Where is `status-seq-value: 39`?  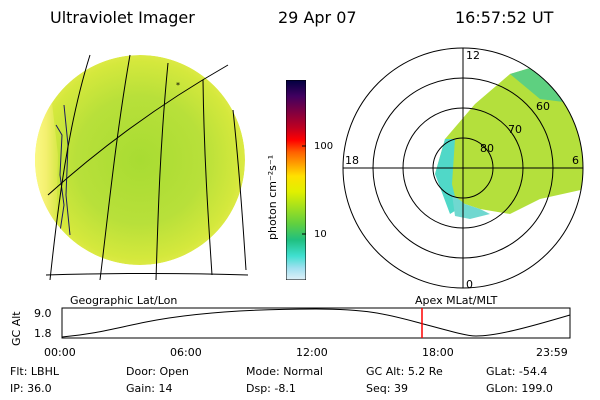
status-seq-value: 39 is located at coordinates (400, 388).